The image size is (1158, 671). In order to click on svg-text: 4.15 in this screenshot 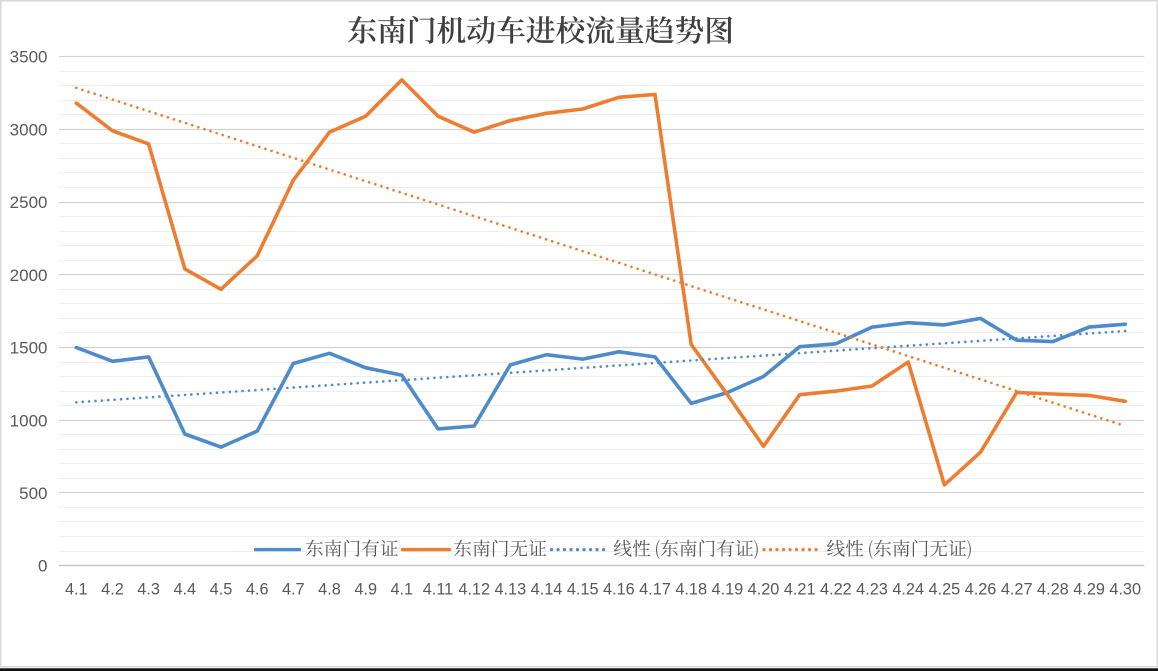, I will do `click(583, 590)`.